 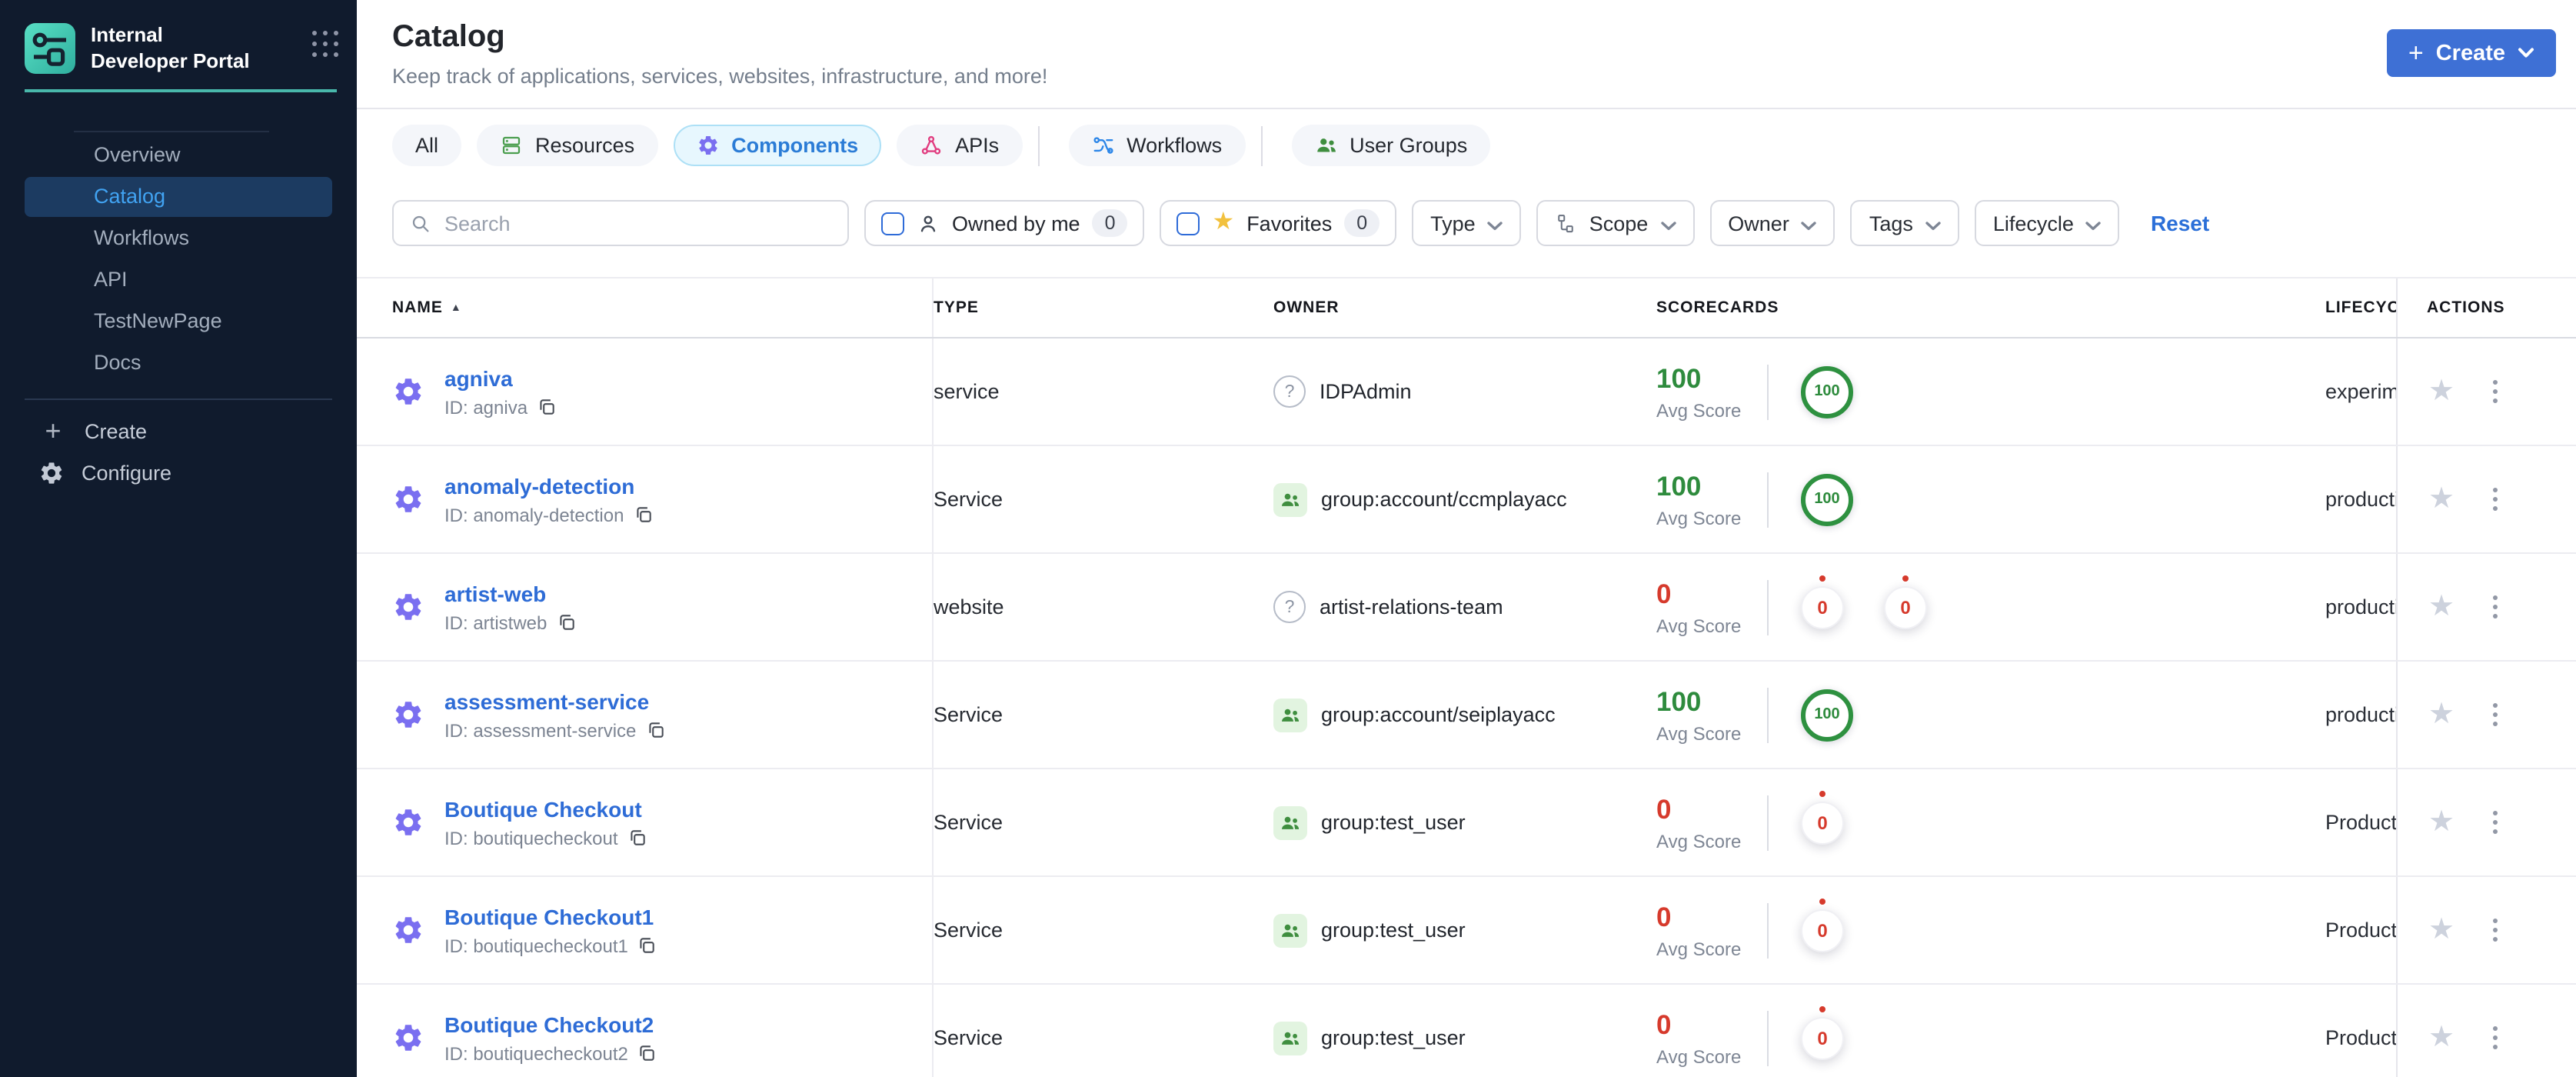 What do you see at coordinates (1823, 607) in the screenshot?
I see `scorecard-badge-value: 0` at bounding box center [1823, 607].